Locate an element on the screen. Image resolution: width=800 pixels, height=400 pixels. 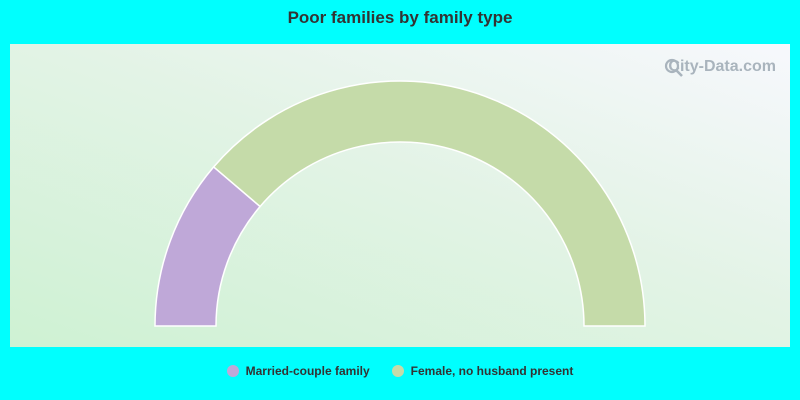
legend-label: Married-couple family is located at coordinates (307, 371).